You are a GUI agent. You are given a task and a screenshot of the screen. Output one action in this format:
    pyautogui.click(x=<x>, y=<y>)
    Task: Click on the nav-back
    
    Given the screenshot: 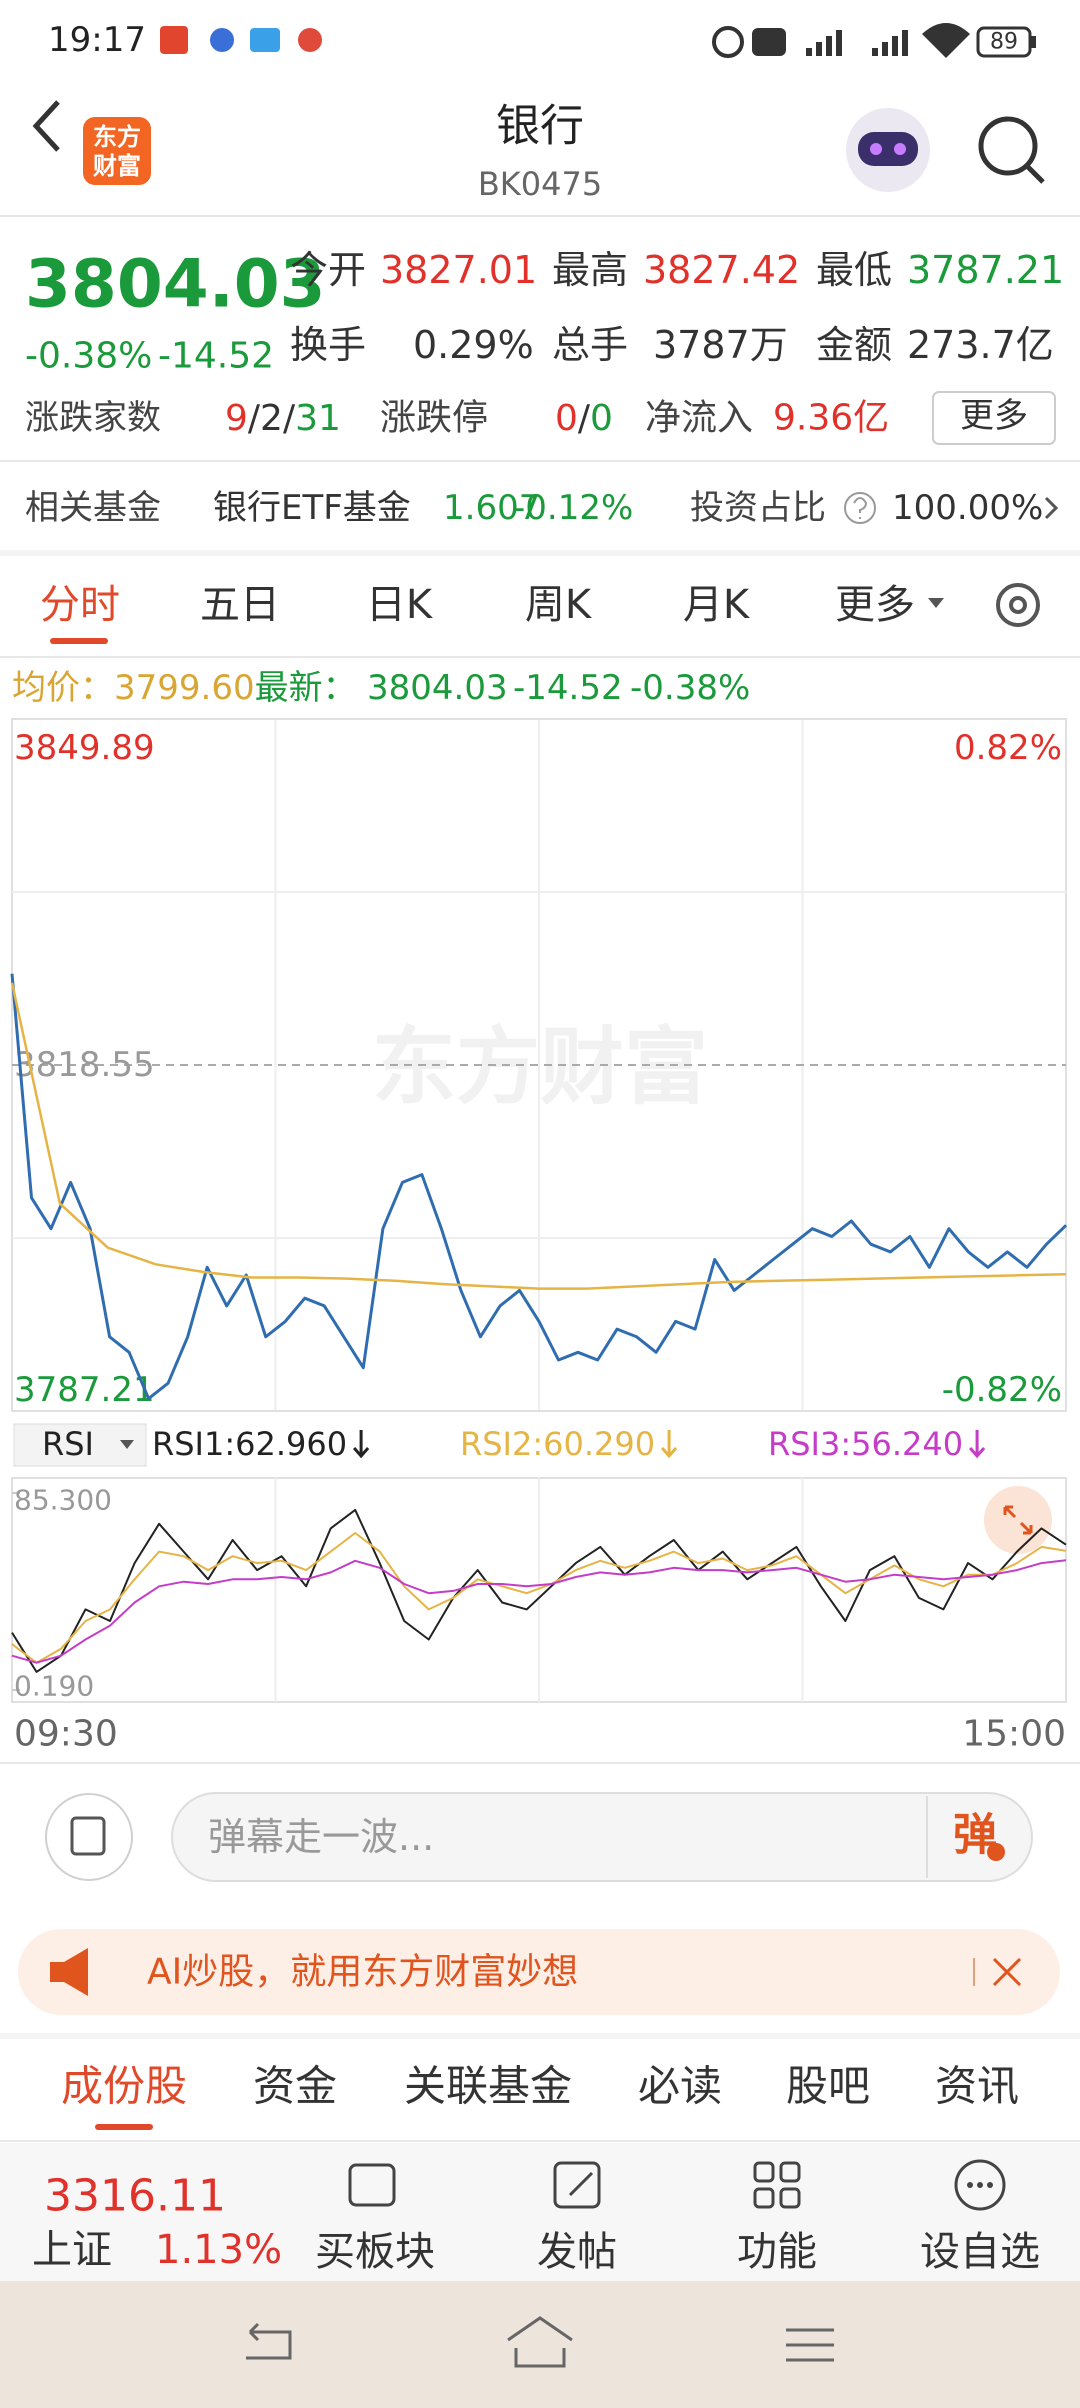 What is the action you would take?
    pyautogui.click(x=269, y=2341)
    